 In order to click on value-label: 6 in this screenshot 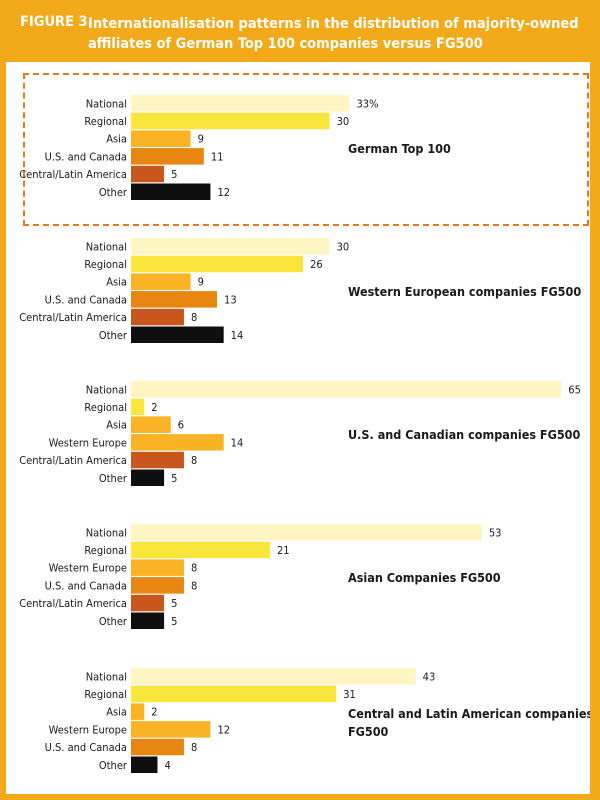, I will do `click(181, 425)`.